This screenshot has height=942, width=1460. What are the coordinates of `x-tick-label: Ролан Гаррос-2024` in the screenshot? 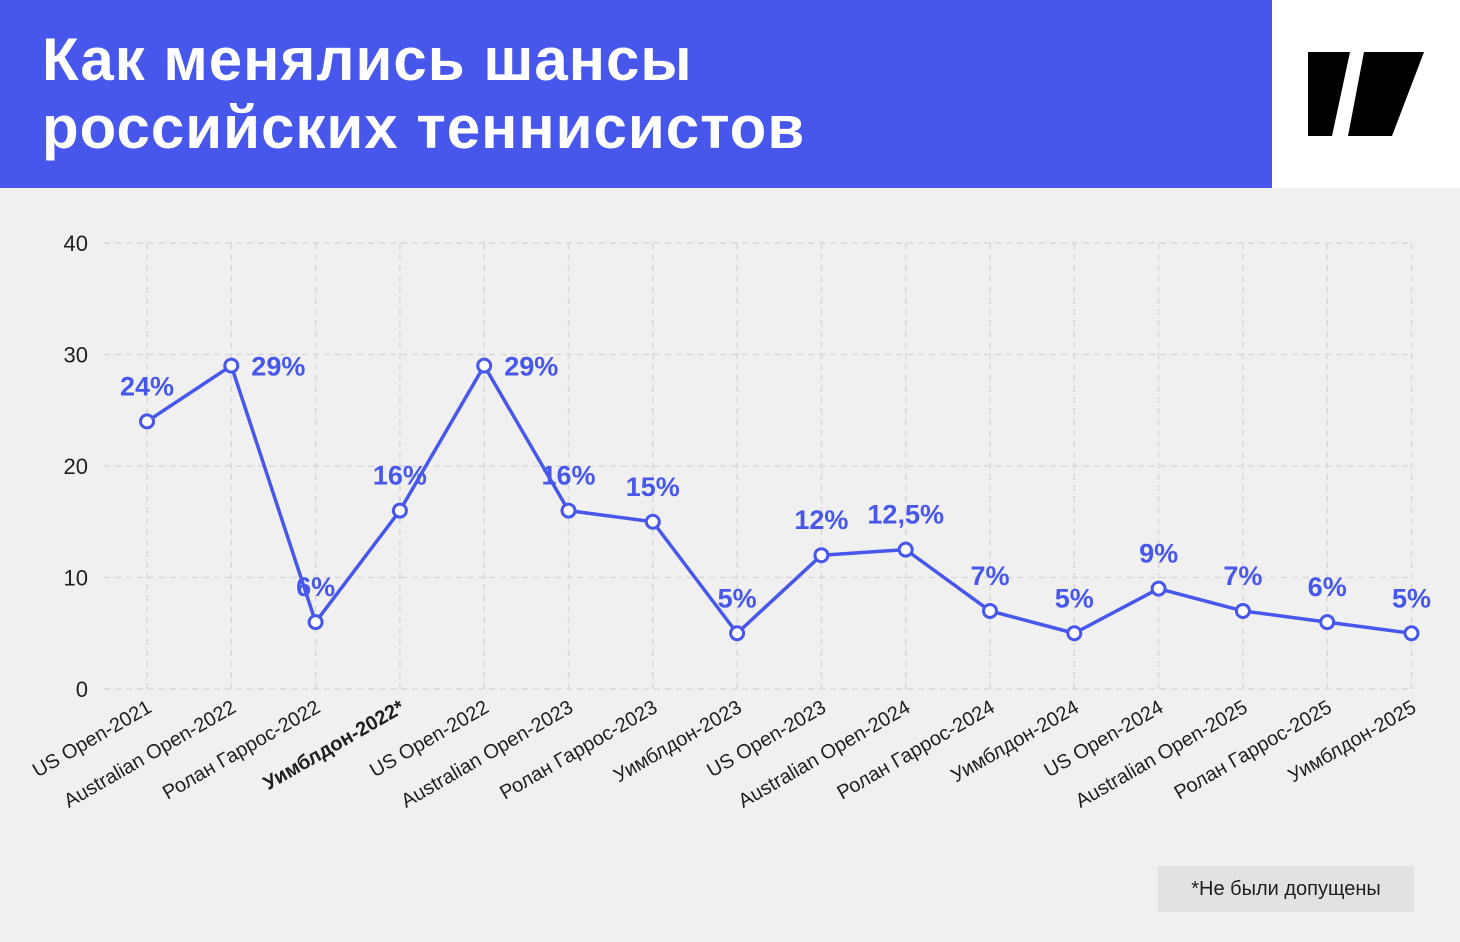 It's located at (915, 750).